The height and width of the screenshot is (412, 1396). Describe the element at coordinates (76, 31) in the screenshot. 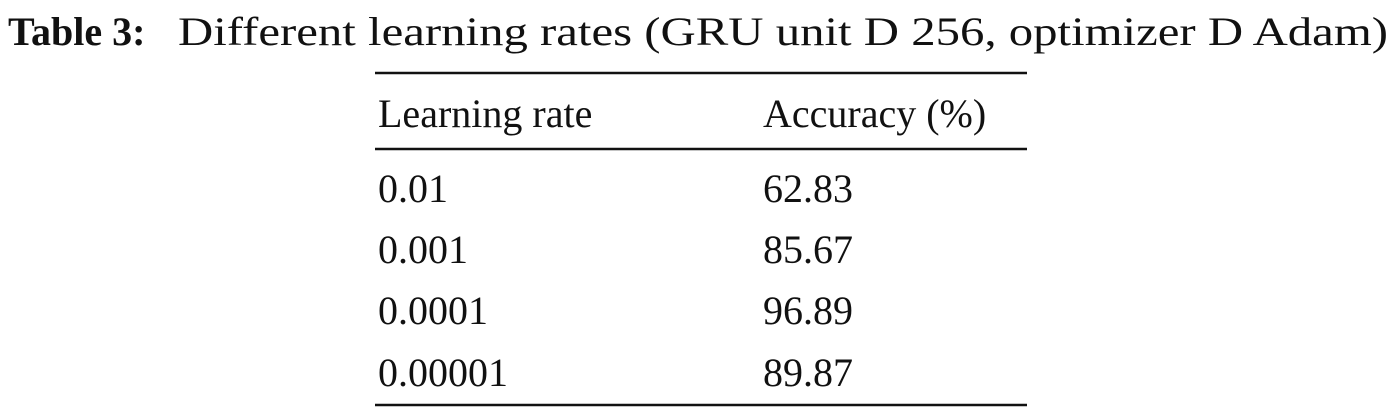

I see `caption-label: Table 3:` at that location.